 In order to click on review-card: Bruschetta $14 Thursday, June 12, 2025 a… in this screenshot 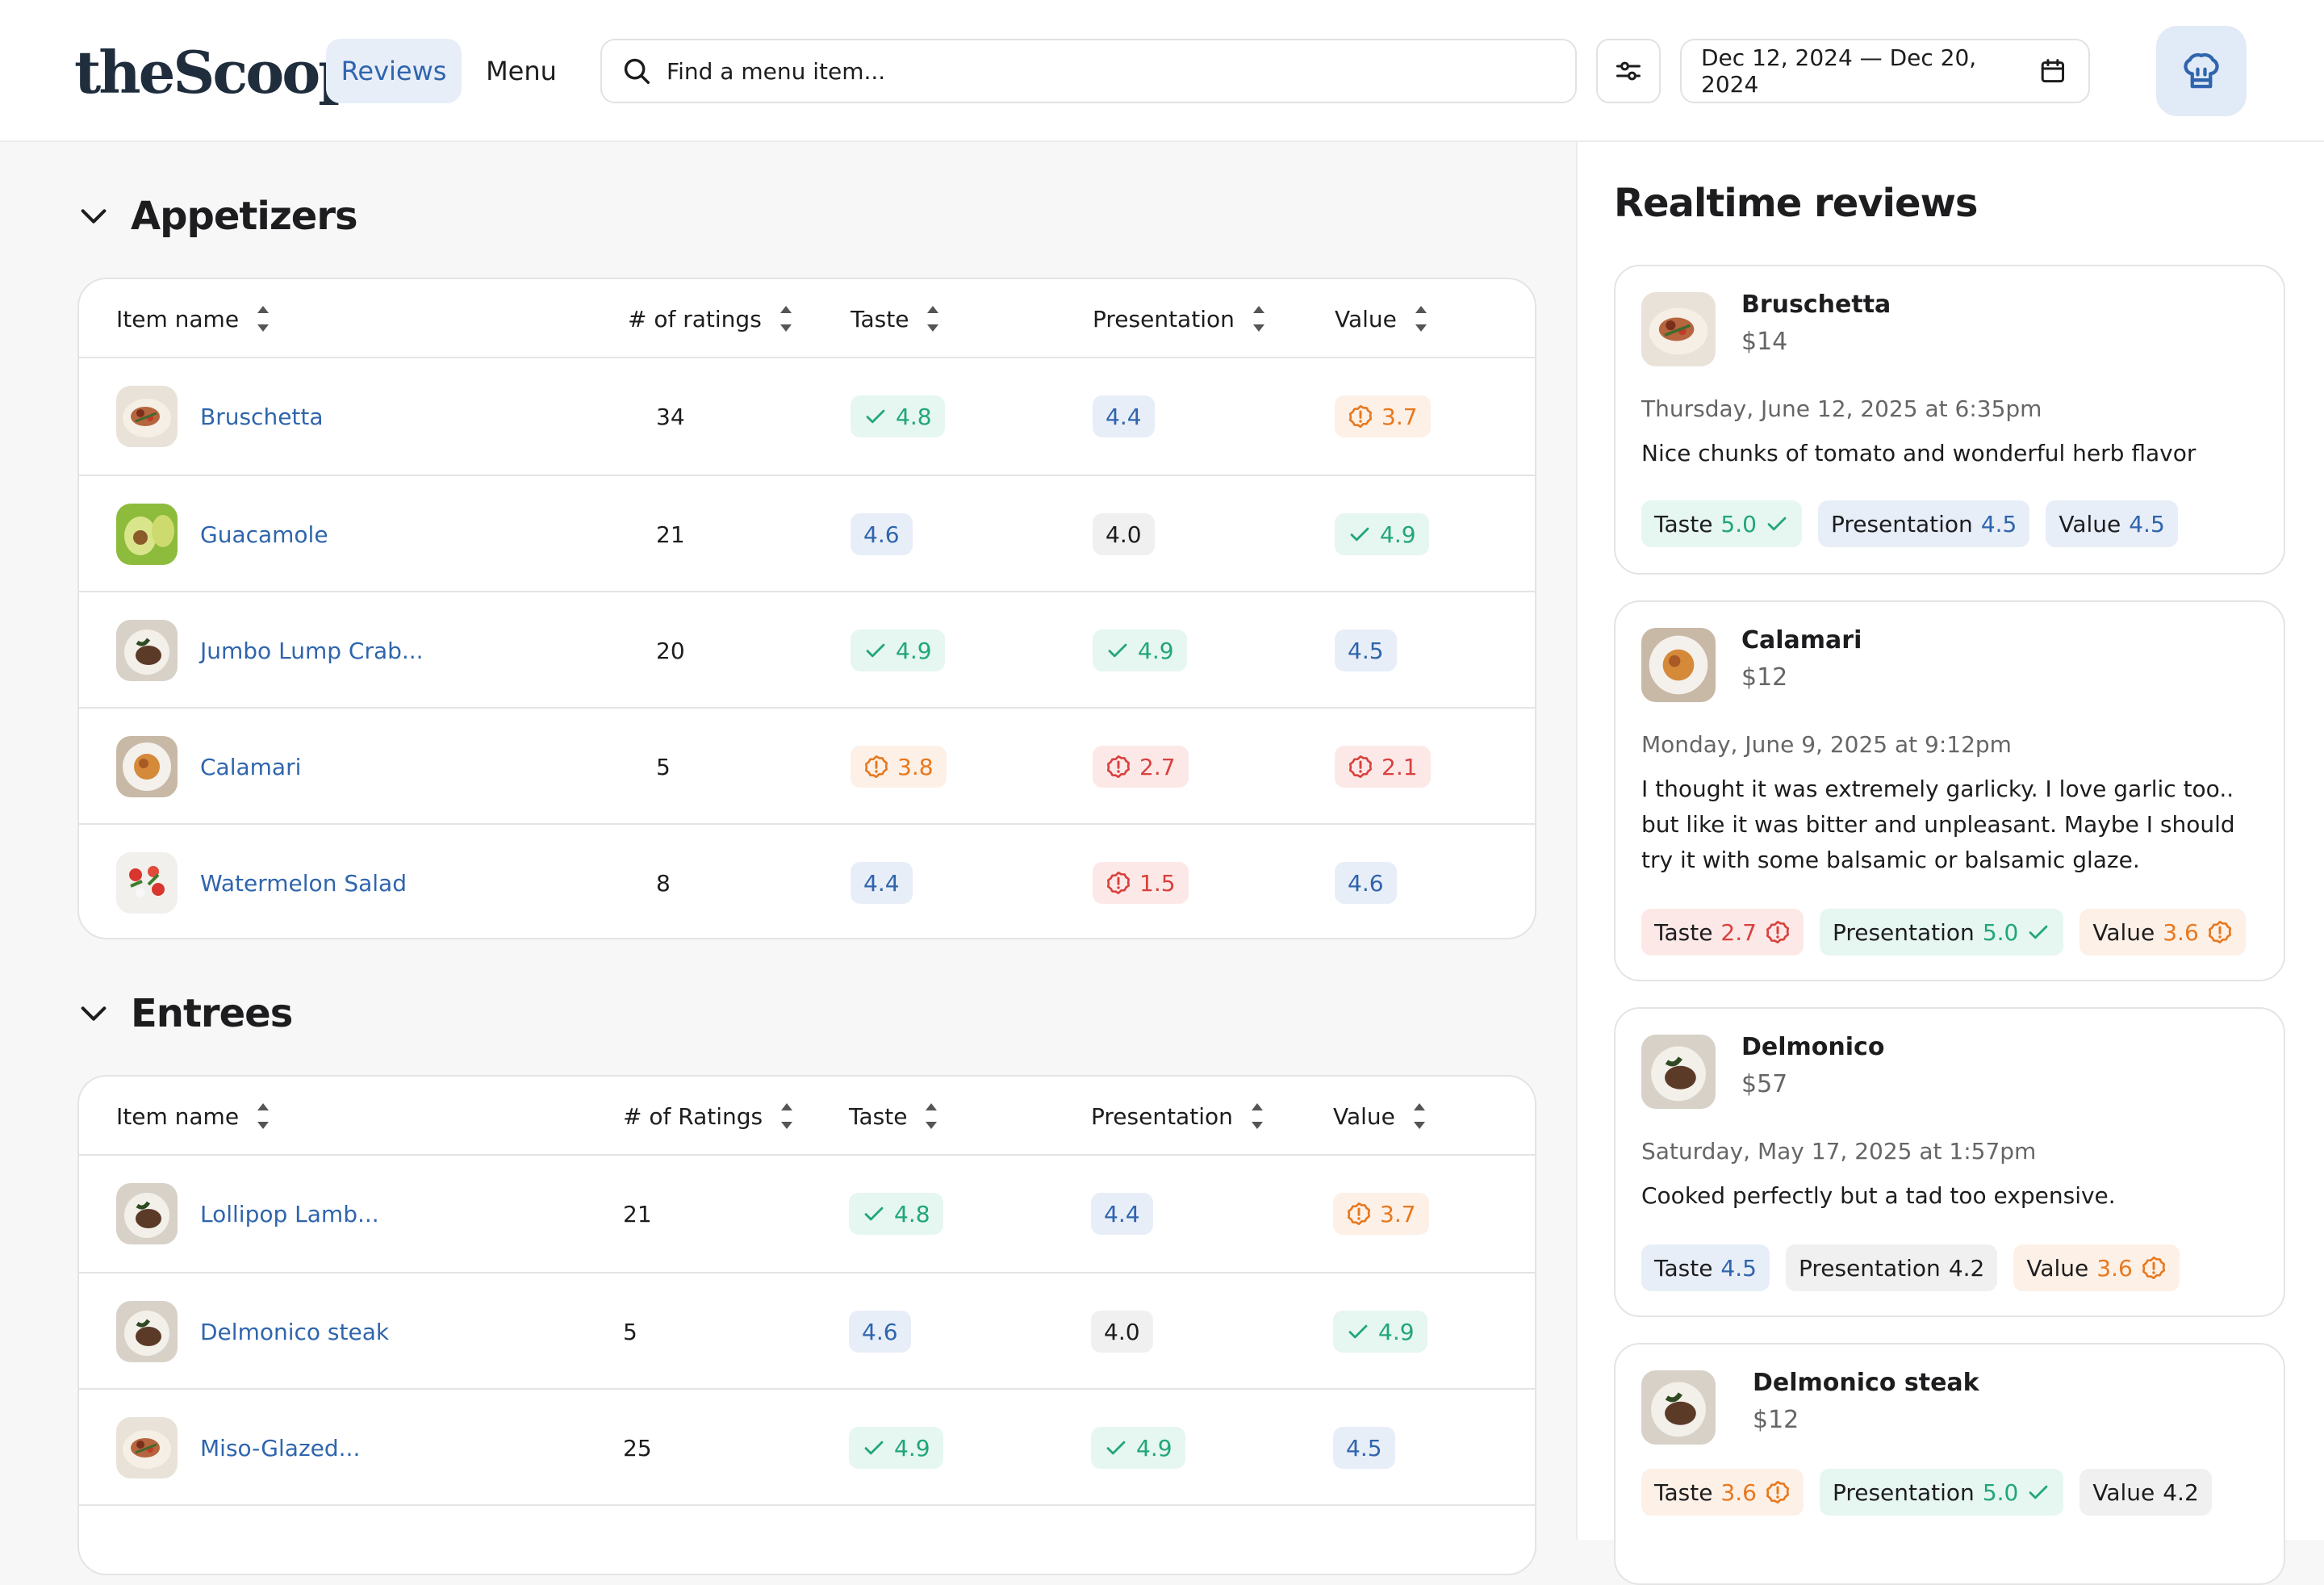, I will do `click(1949, 420)`.